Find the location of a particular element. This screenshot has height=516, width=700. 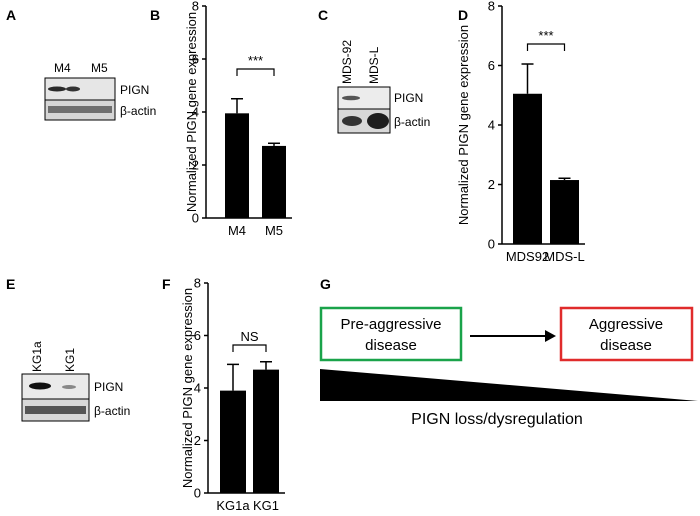

panel-a: A M4 M5 PIGN β-actin is located at coordinates (81, 64).